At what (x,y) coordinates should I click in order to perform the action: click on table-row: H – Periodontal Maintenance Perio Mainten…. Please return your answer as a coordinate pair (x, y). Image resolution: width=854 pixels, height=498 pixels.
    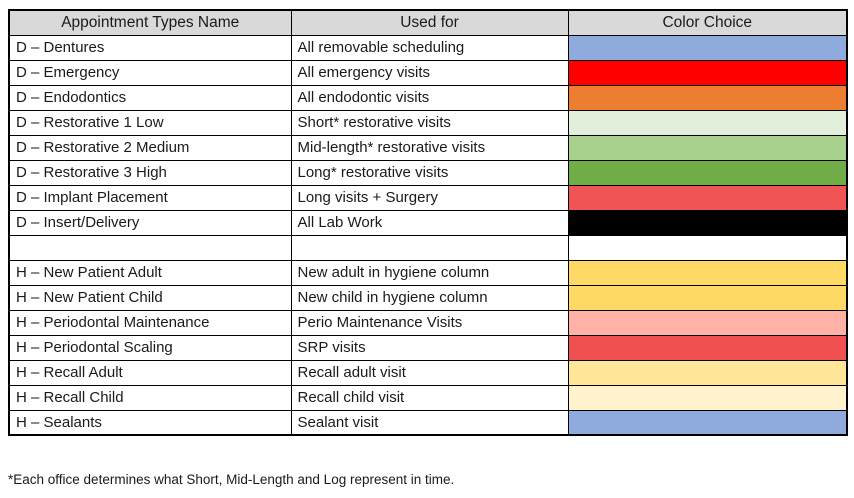
    Looking at the image, I should click on (428, 322).